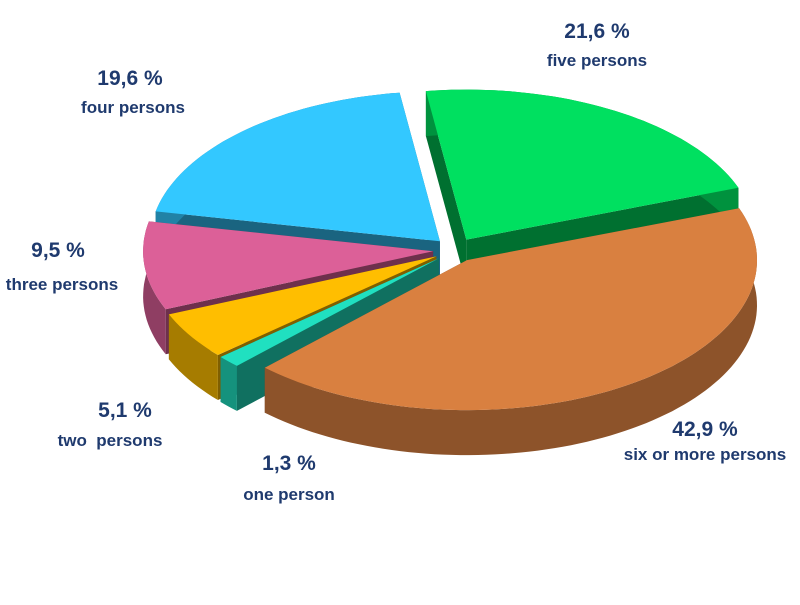 This screenshot has width=800, height=605. I want to click on category-label: six or more persons, so click(705, 454).